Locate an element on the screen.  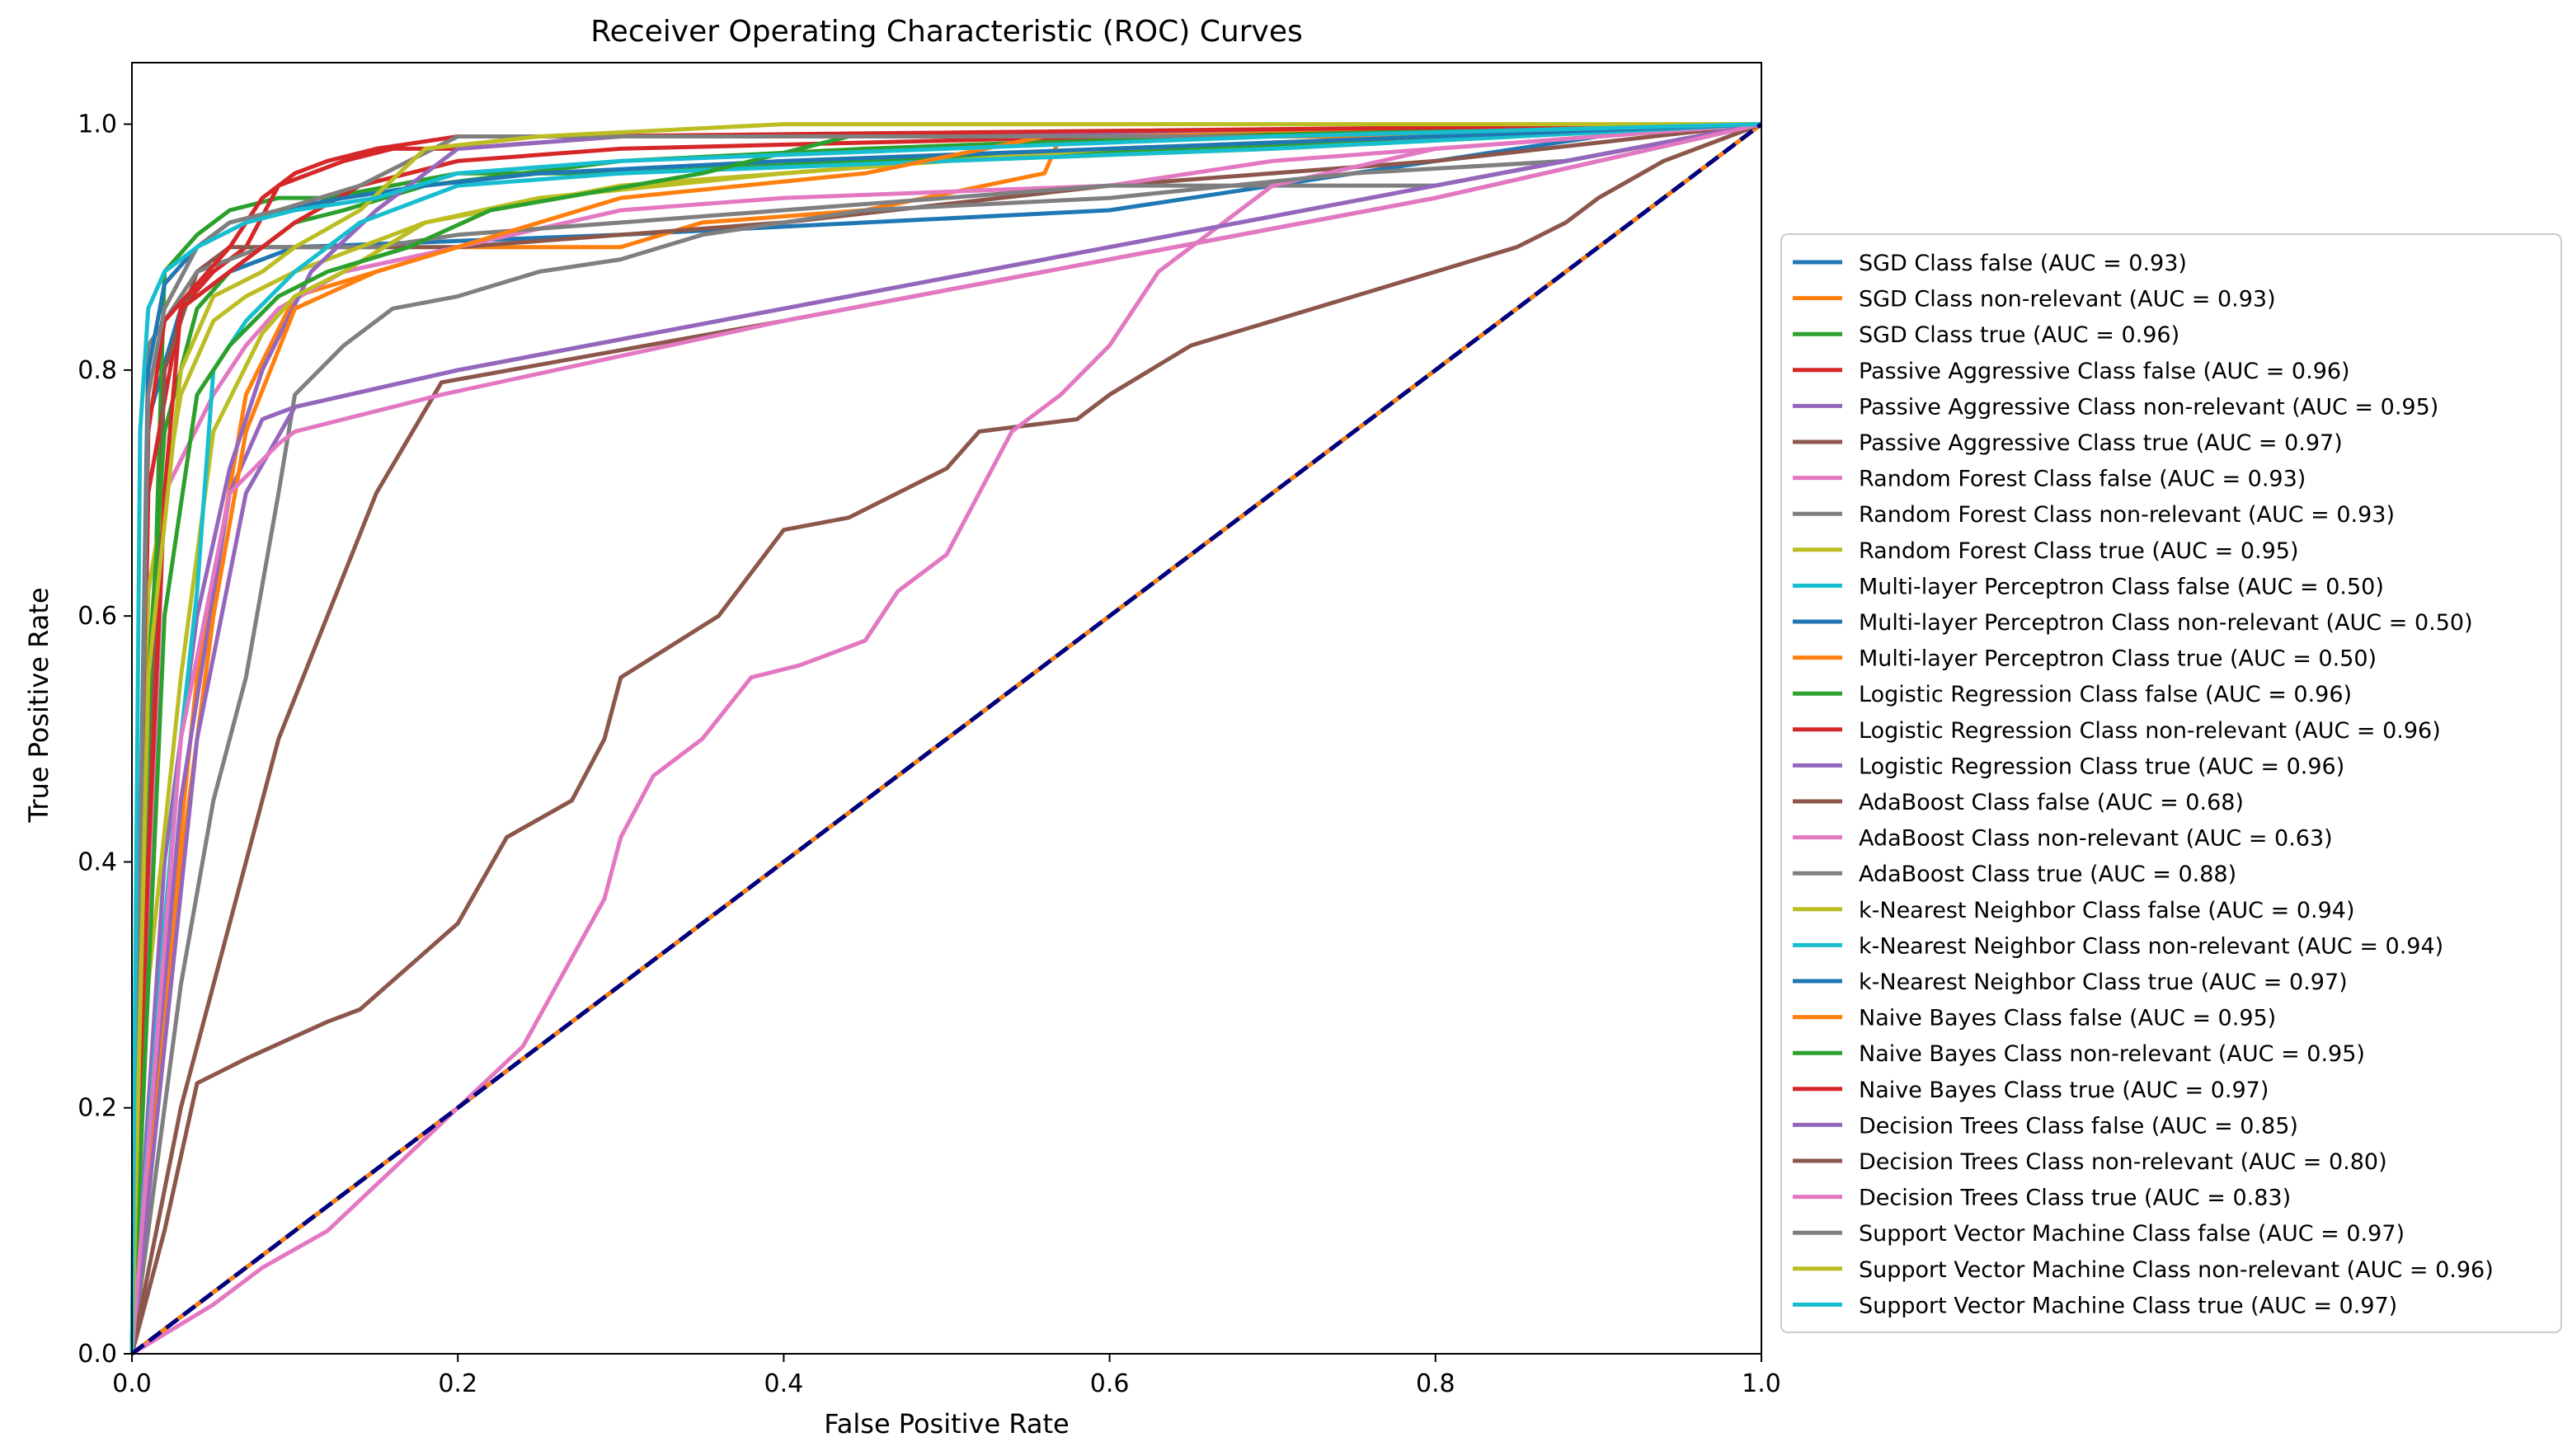
legend-label-16: AdaBoost Class false (AUC = 0.68) is located at coordinates (2051, 802).